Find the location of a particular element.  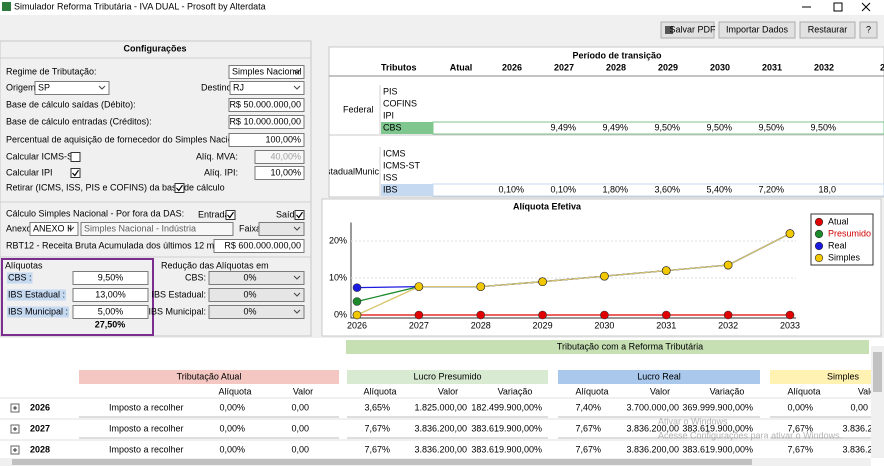

row-label: Imposto a recolher is located at coordinates (146, 428).